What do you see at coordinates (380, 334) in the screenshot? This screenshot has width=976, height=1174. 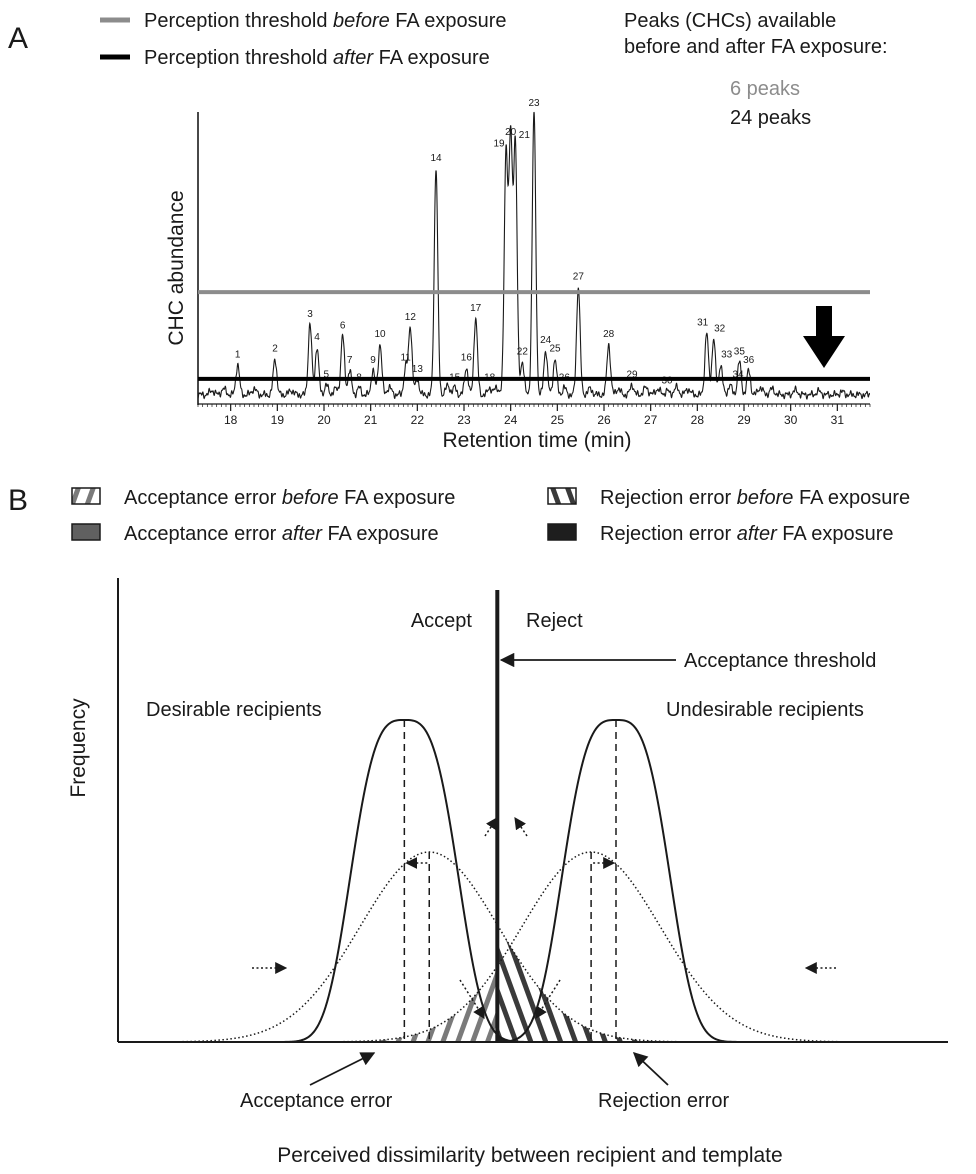 I see `peak-label: 10` at bounding box center [380, 334].